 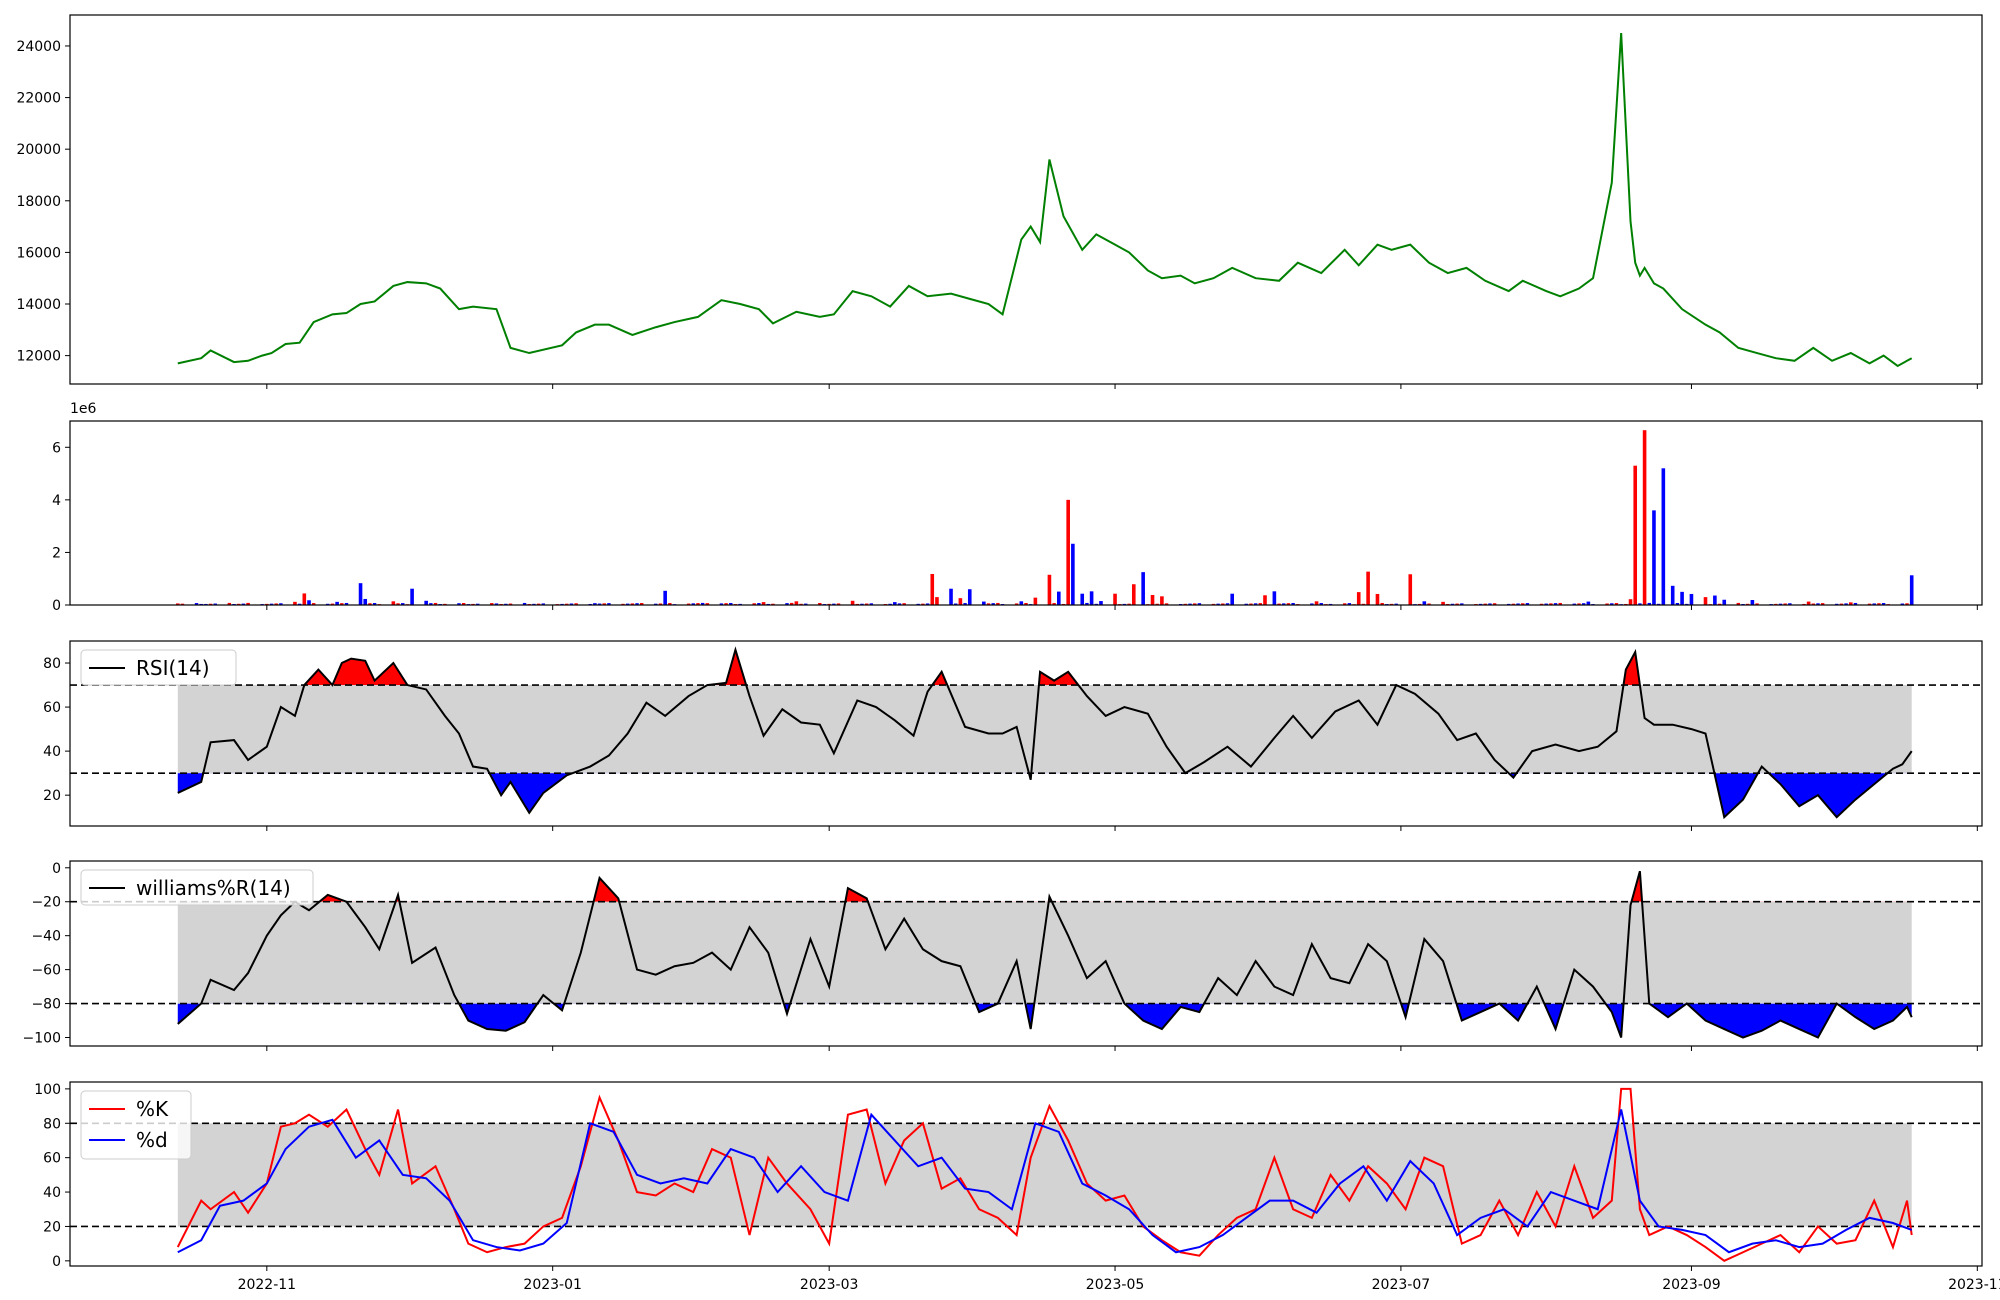 I want to click on rsi-legend-box, so click(x=158, y=667).